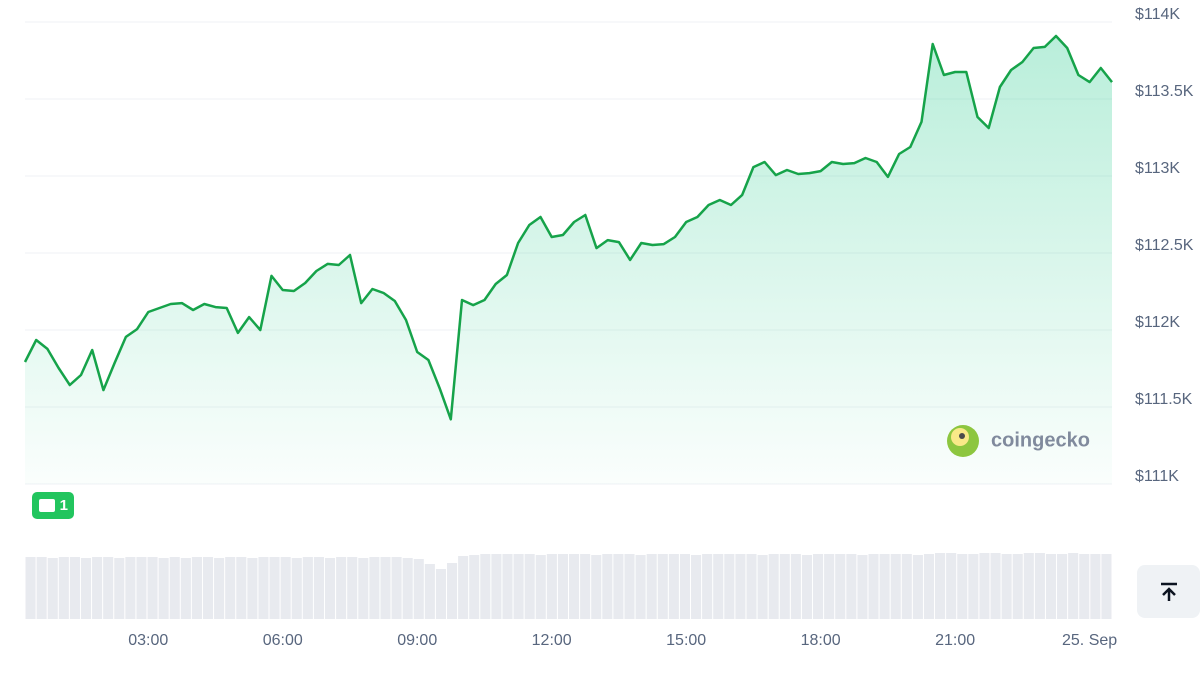 The image size is (1204, 681). What do you see at coordinates (1164, 399) in the screenshot?
I see `y-tick-label: $111.5K` at bounding box center [1164, 399].